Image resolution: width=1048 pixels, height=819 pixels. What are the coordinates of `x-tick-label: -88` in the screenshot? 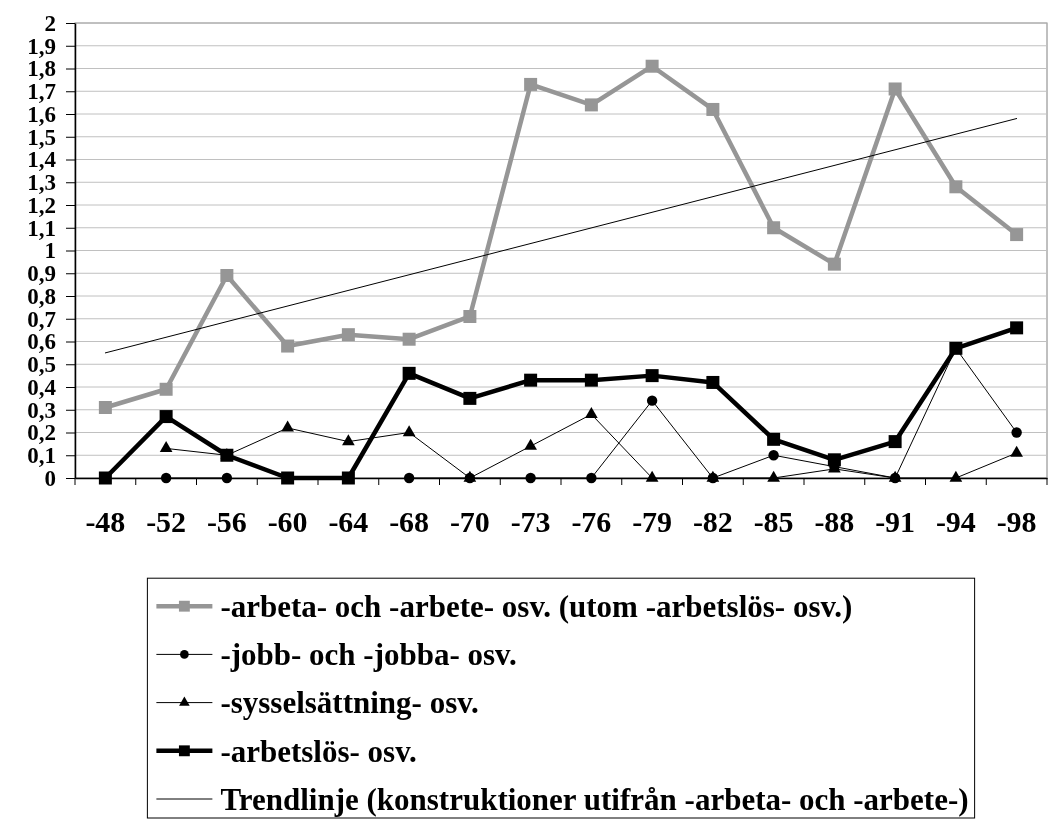 It's located at (834, 522).